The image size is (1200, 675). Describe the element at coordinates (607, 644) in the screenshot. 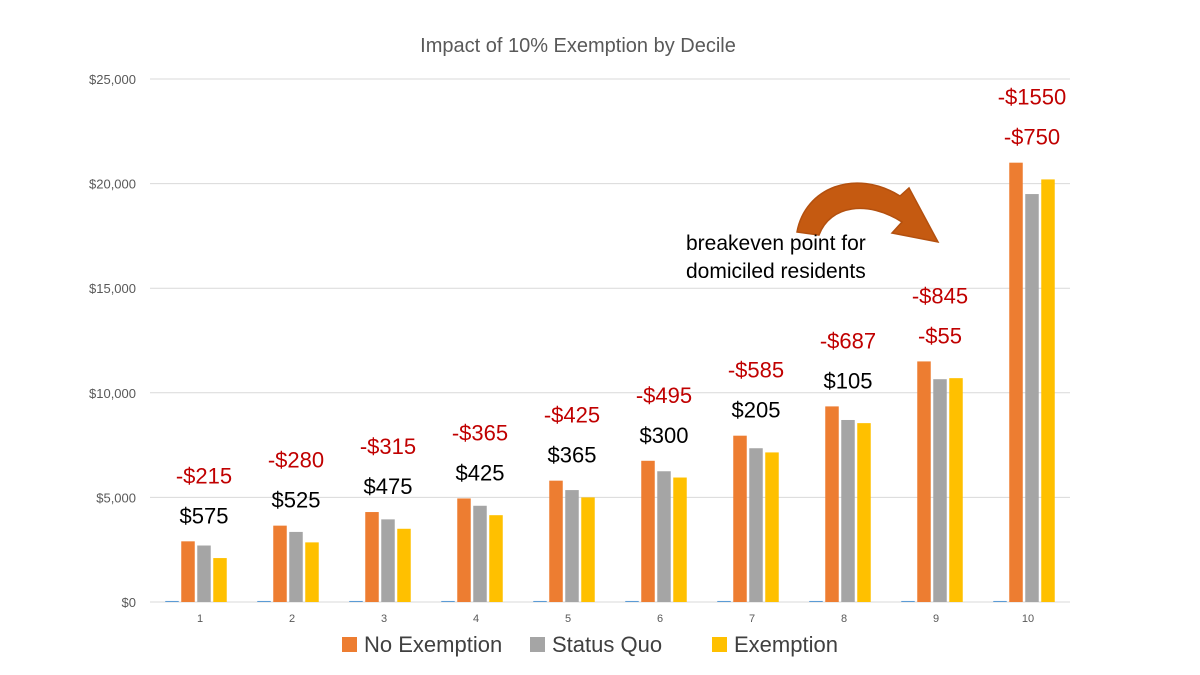

I see `legend-label: Status Quo` at that location.